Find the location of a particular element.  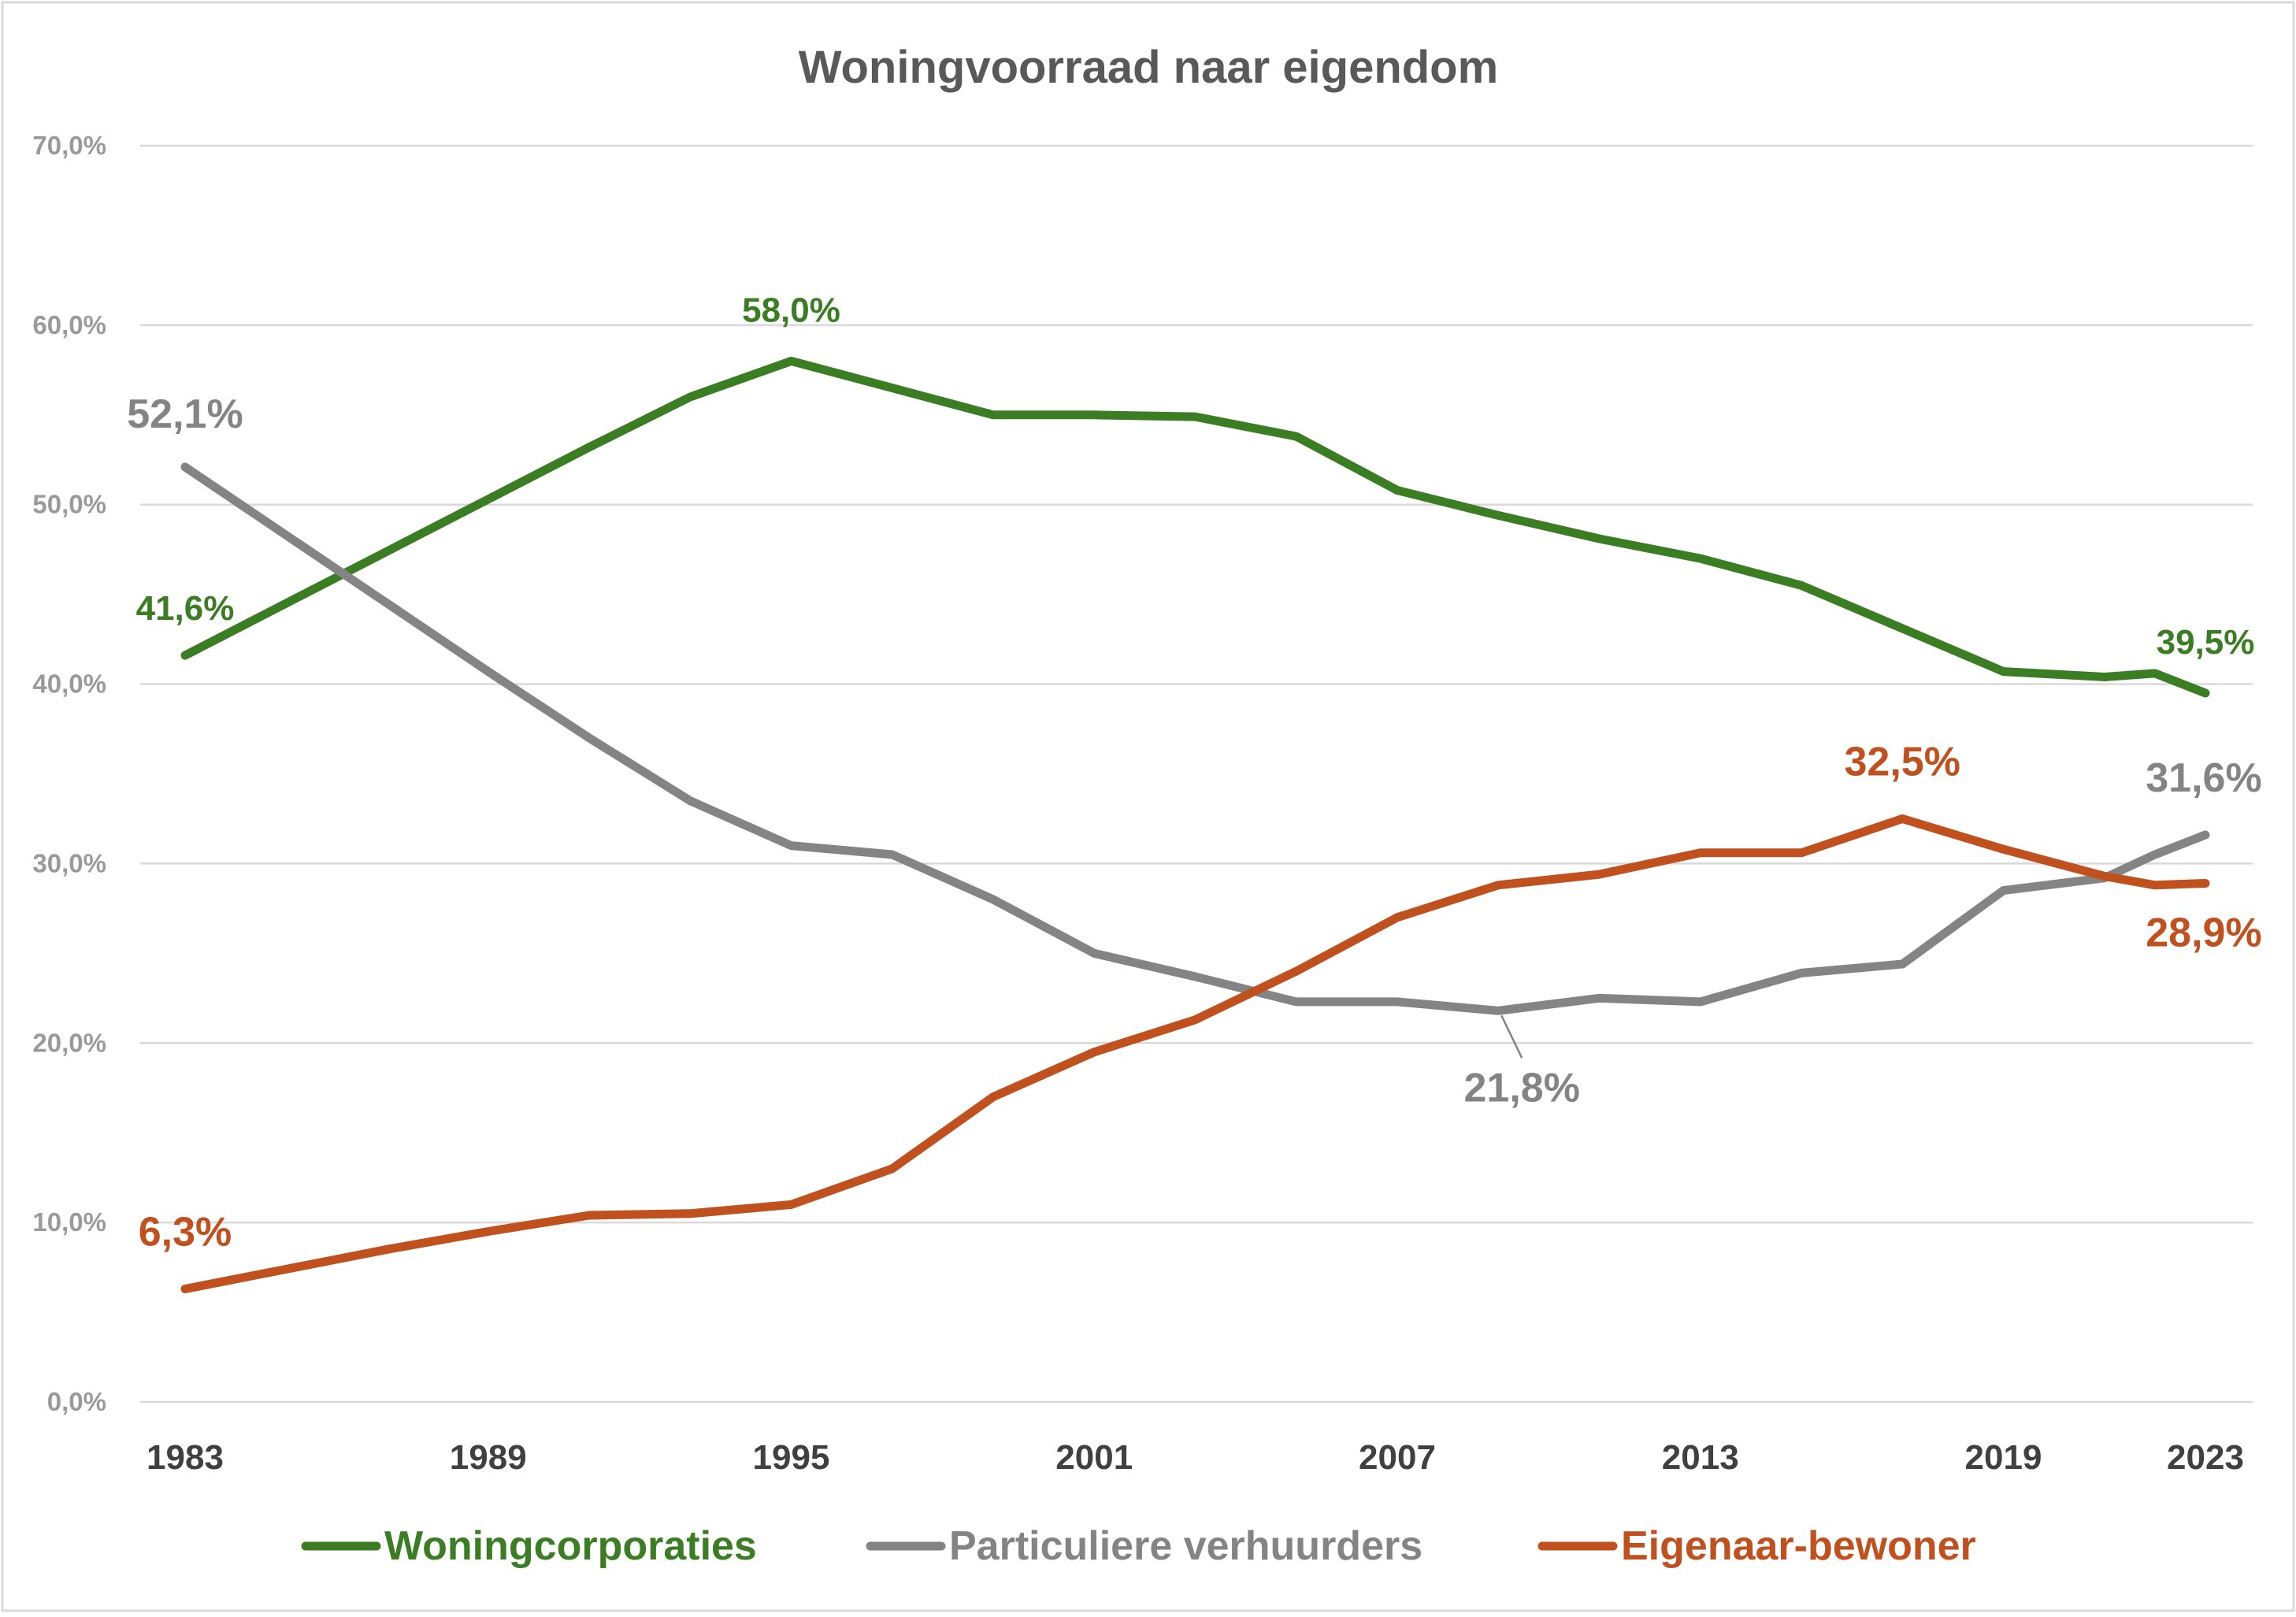

data-label-leader is located at coordinates (1511, 1036).